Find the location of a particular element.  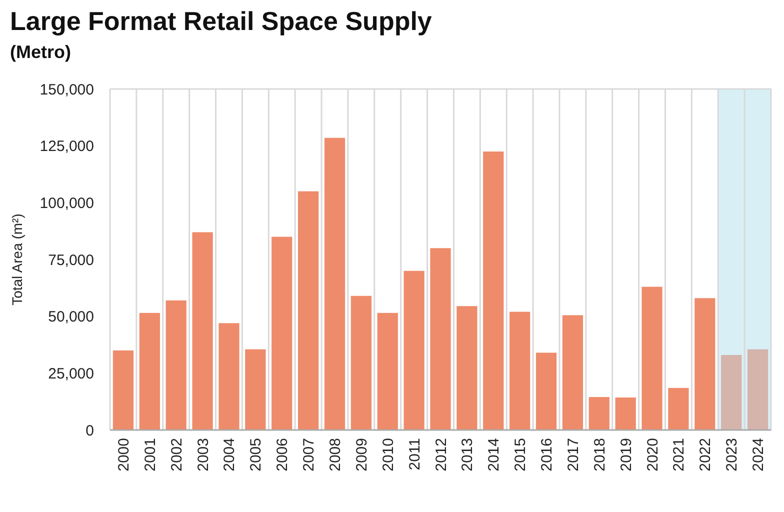

x-tick-label: 2005 is located at coordinates (256, 455).